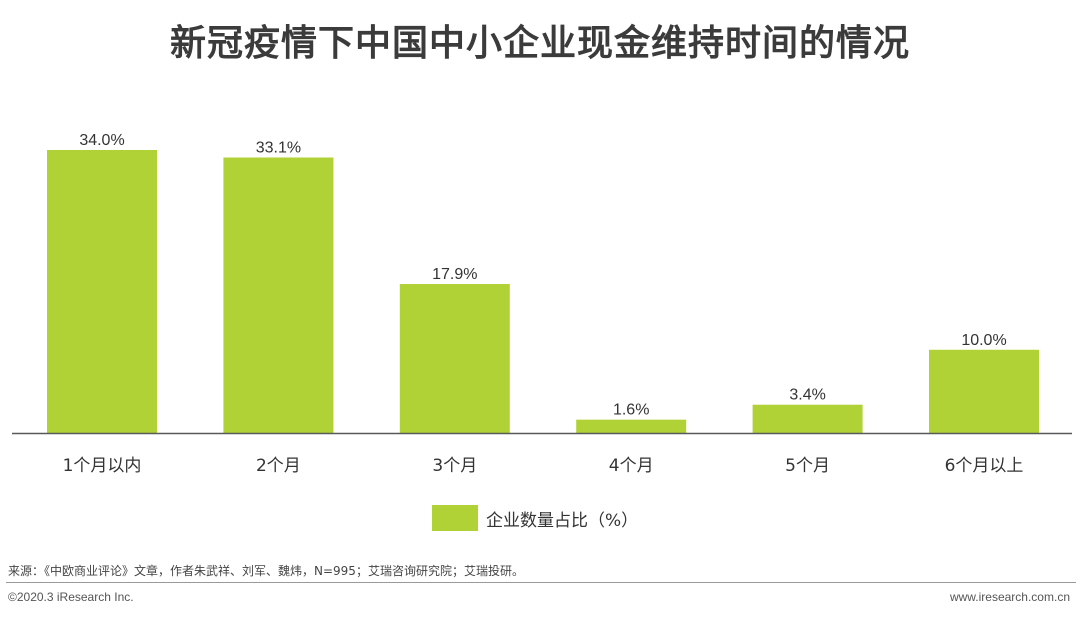  What do you see at coordinates (983, 340) in the screenshot?
I see `data-label-6: 10.0%` at bounding box center [983, 340].